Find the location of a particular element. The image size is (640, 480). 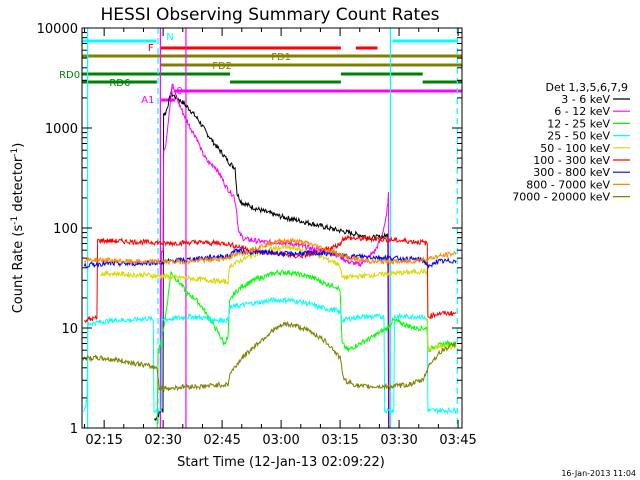

legend-header: Det 1,3,5,6,7,9 is located at coordinates (586, 87).